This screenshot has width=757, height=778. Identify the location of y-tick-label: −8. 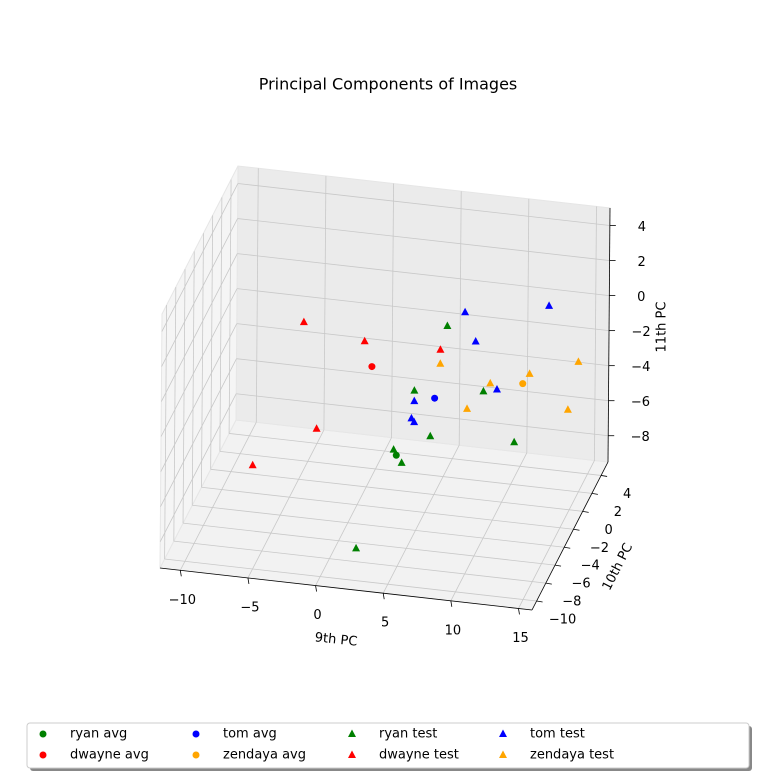
(571, 602).